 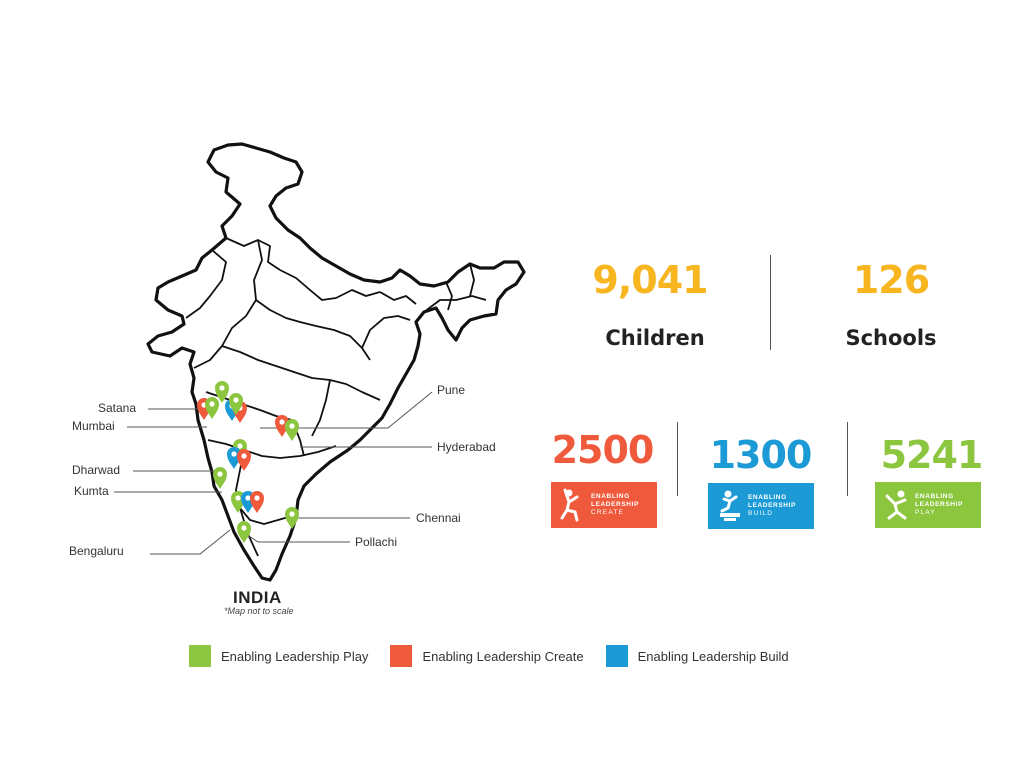 I want to click on leader-lines, so click(x=273, y=473).